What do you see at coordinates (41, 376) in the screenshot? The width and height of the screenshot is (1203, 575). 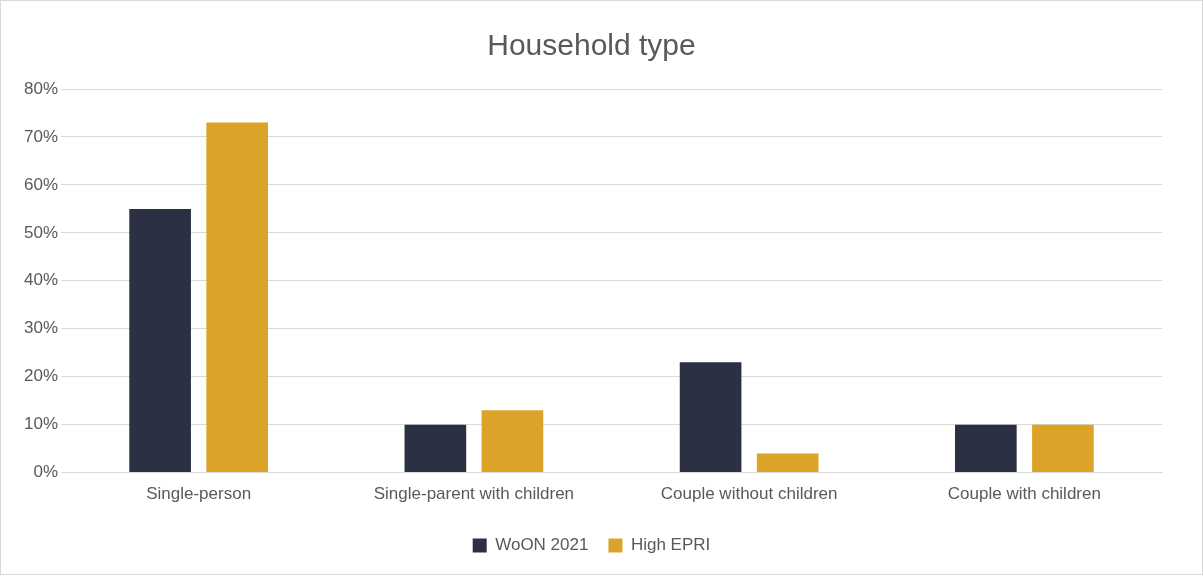 I see `y-tick-label: 20%` at bounding box center [41, 376].